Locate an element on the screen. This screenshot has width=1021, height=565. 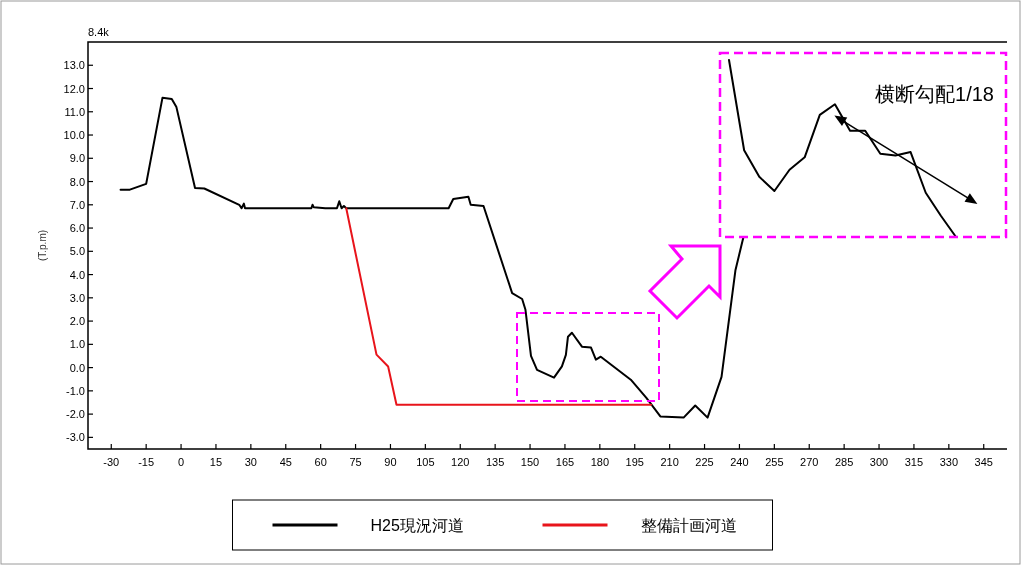
x-tick-label: 165 is located at coordinates (565, 462).